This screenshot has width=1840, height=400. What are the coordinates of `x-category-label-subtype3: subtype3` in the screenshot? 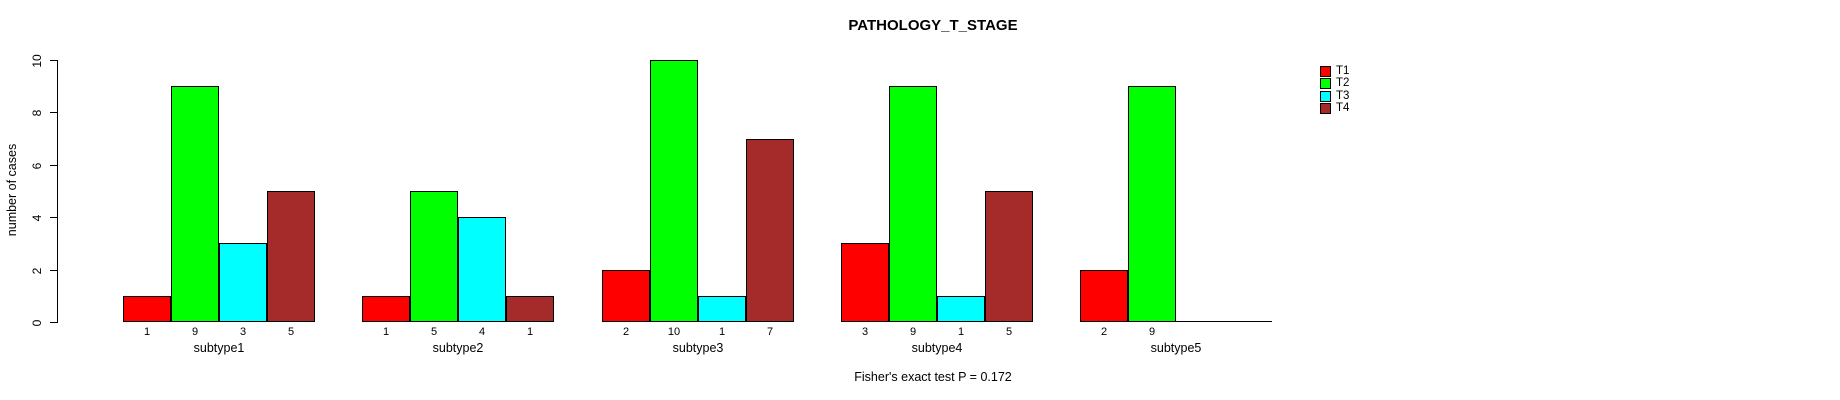 It's located at (698, 348).